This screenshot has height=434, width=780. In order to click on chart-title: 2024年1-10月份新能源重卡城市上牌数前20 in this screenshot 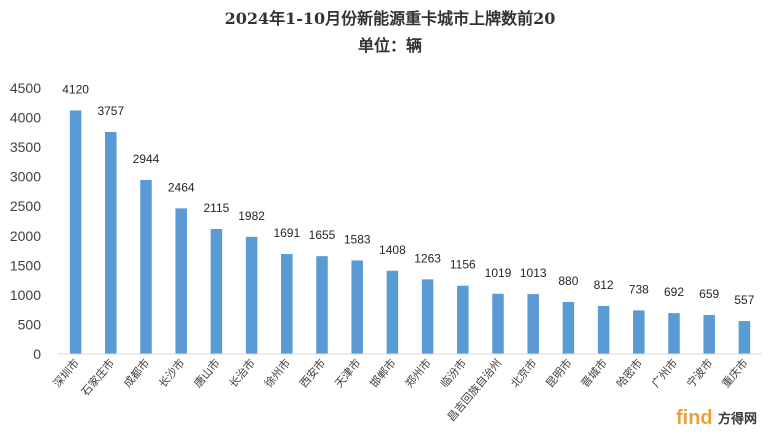, I will do `click(390, 18)`.